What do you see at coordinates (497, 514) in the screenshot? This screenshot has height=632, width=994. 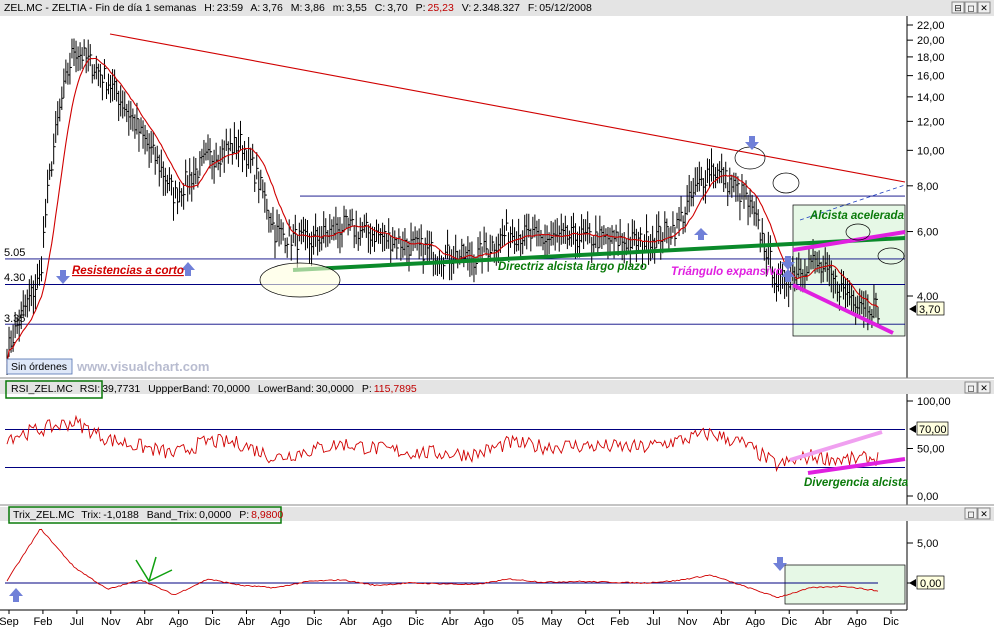 I see `trix-header-bar` at bounding box center [497, 514].